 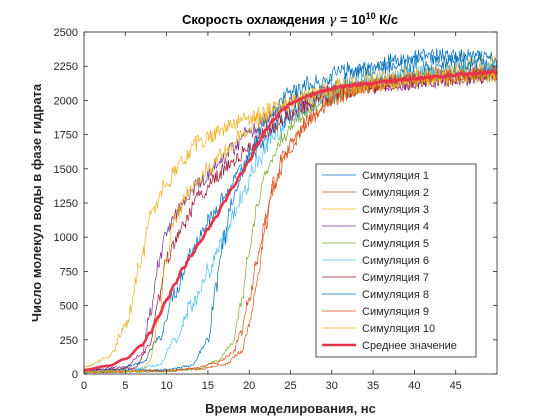 What do you see at coordinates (255, 19) in the screenshot?
I see `chart-title-prefix: Скорость охлаждения` at bounding box center [255, 19].